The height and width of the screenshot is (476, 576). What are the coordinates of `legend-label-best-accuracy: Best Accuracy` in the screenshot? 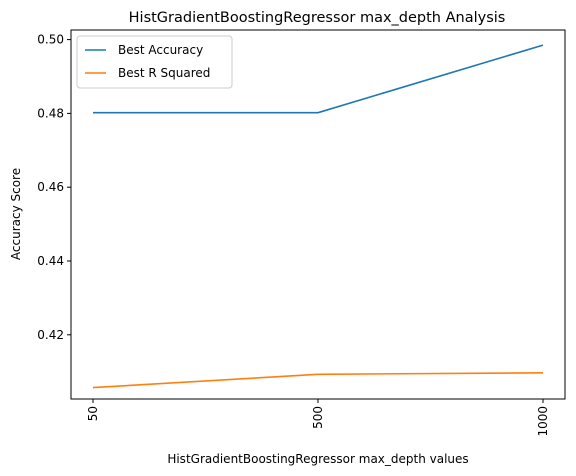 It's located at (160, 50).